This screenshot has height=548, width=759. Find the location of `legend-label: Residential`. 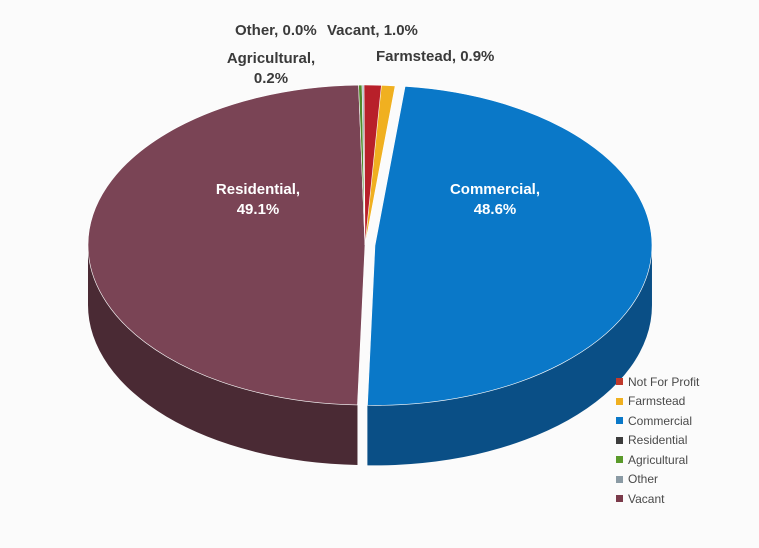

legend-label: Residential is located at coordinates (658, 440).